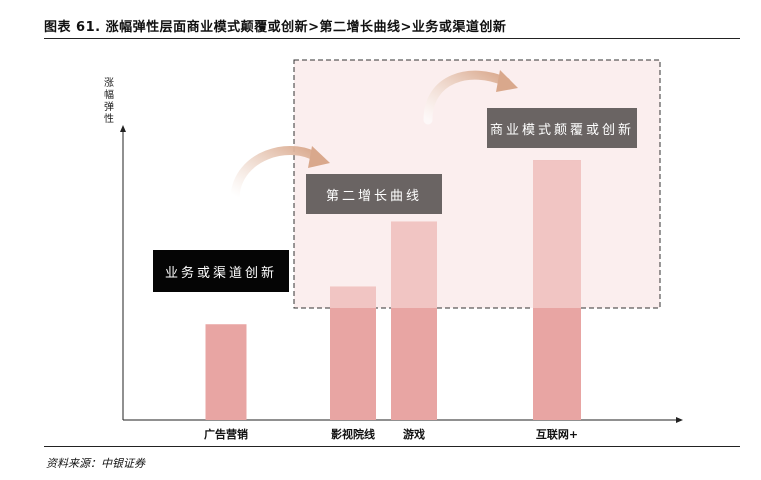 Image resolution: width=761 pixels, height=480 pixels. Describe the element at coordinates (221, 271) in the screenshot. I see `channel-innovation-label: 业务或渠道创新` at that location.